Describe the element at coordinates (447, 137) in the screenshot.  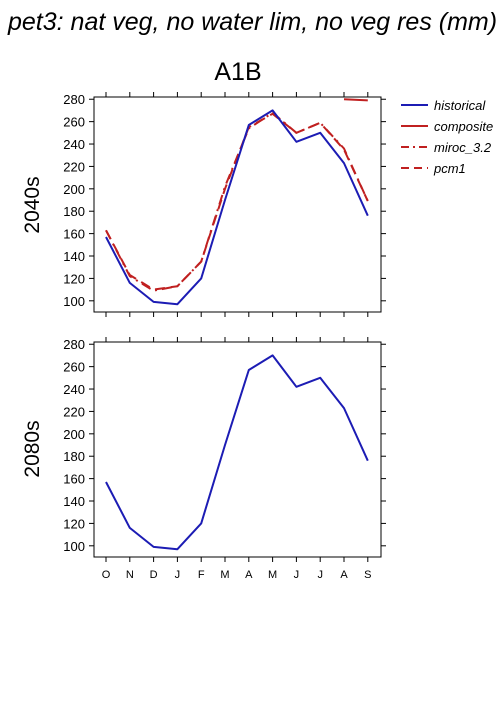
I see `legend: historical composite miroc_3.2 pcm1` at that location.